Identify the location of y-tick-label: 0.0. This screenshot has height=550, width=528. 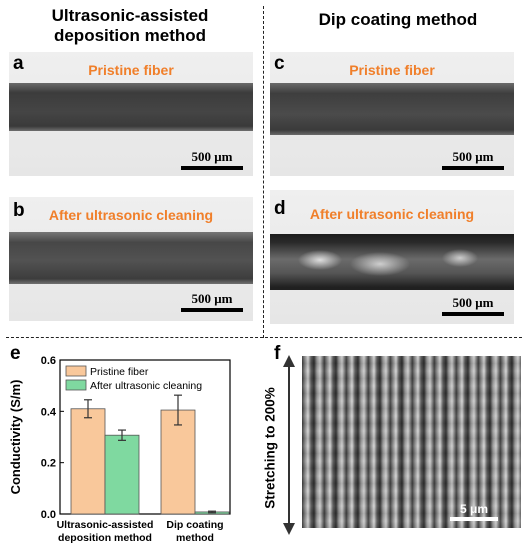
(48, 515).